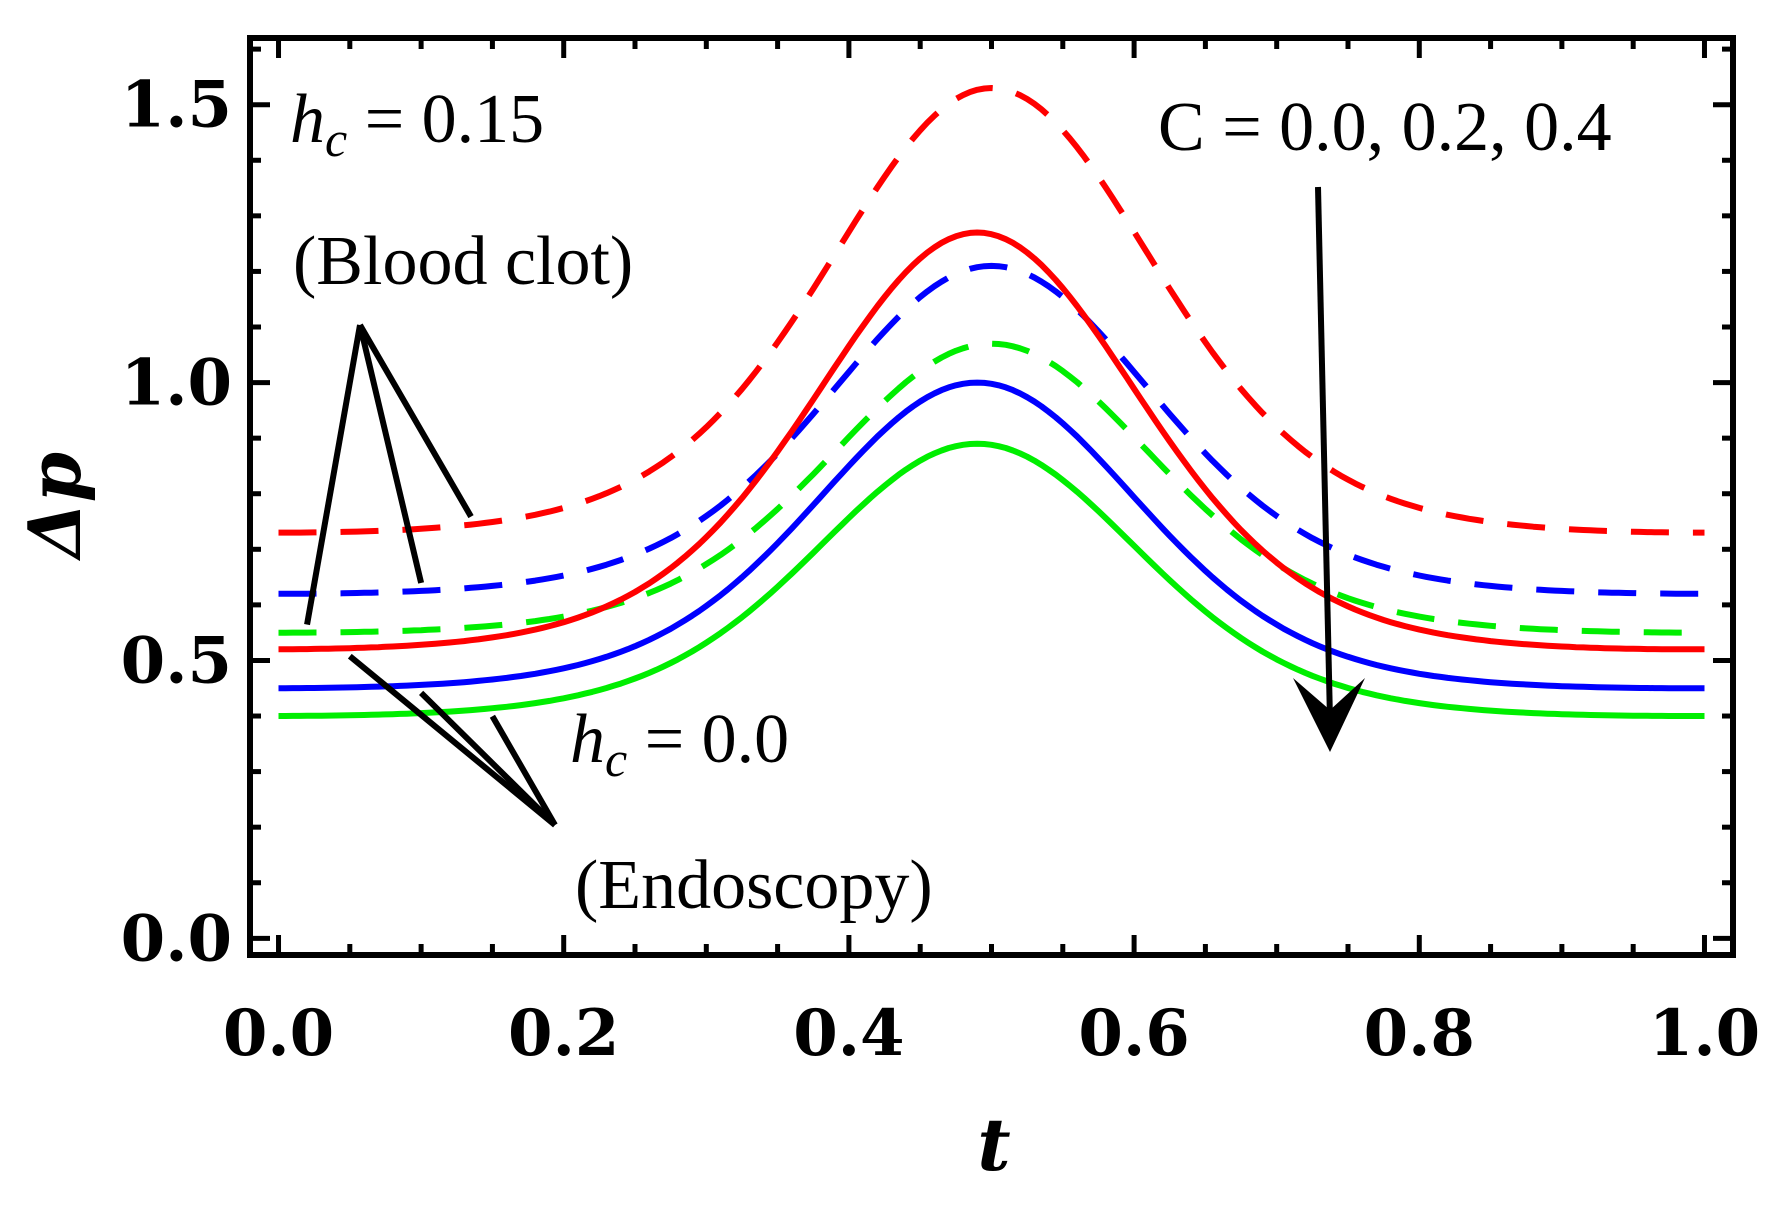 This screenshot has width=1775, height=1223. Describe the element at coordinates (1324, 453) in the screenshot. I see `c-arrow-shaft` at that location.